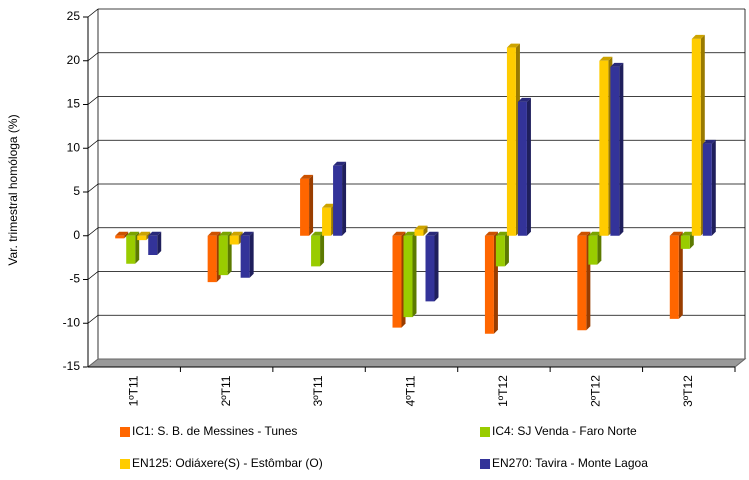 This screenshot has height=480, width=749. Describe the element at coordinates (564, 431) in the screenshot. I see `legend-label: IC4: SJ Venda - Faro Norte` at that location.